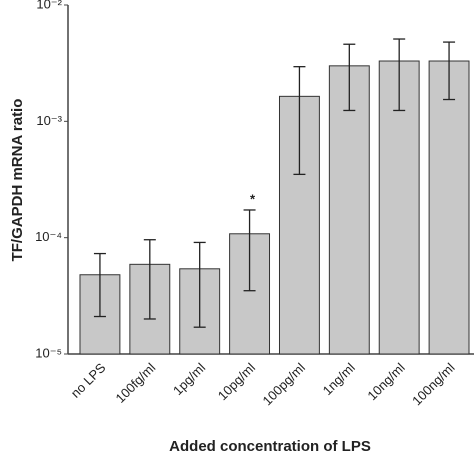  I want to click on x-tick-label: 10pg/ml, so click(236, 381).